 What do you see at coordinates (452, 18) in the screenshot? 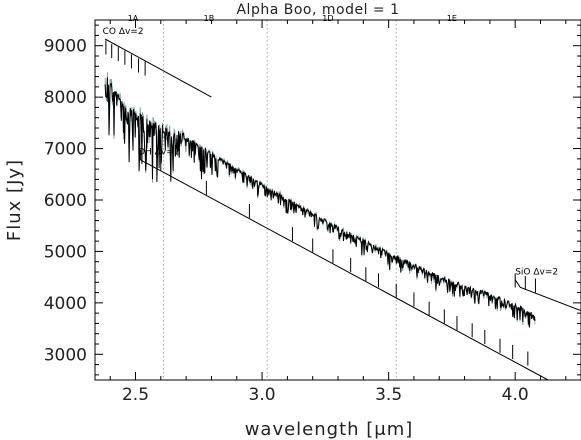
I see `band-label: 1E` at bounding box center [452, 18].